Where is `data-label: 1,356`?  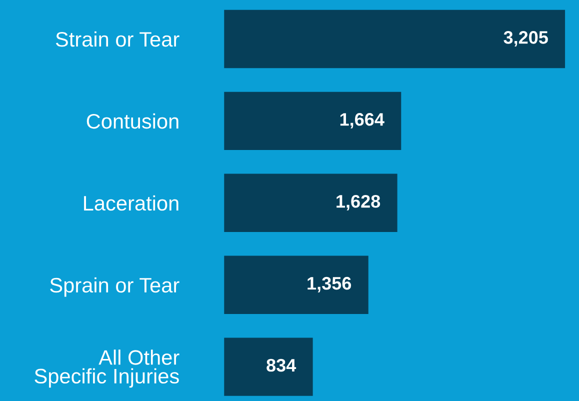
data-label: 1,356 is located at coordinates (330, 284).